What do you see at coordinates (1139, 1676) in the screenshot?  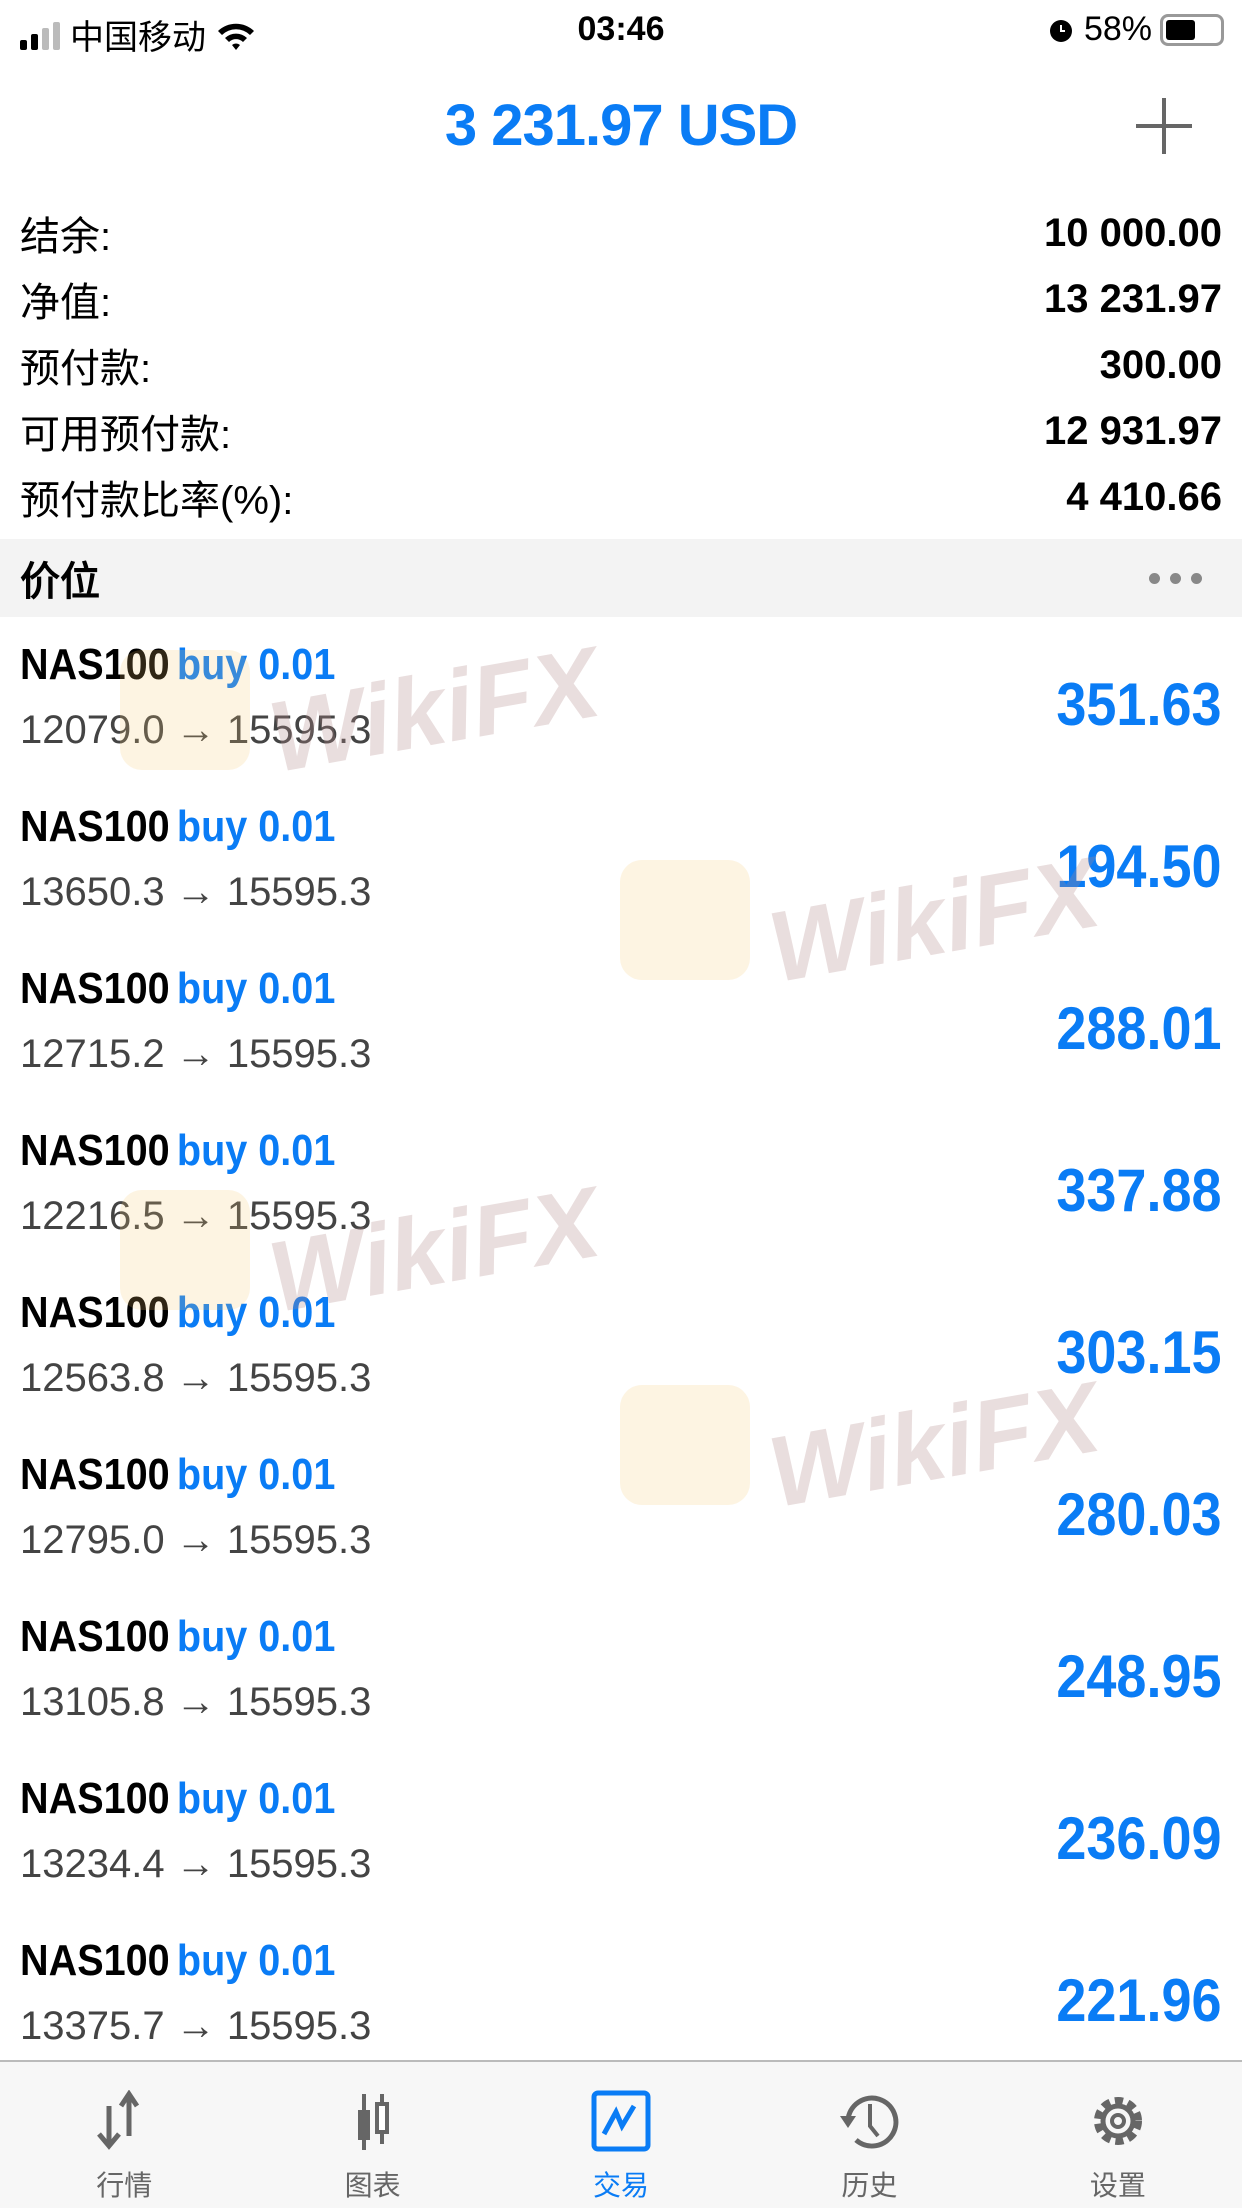 I see `position-profit: 248.95` at bounding box center [1139, 1676].